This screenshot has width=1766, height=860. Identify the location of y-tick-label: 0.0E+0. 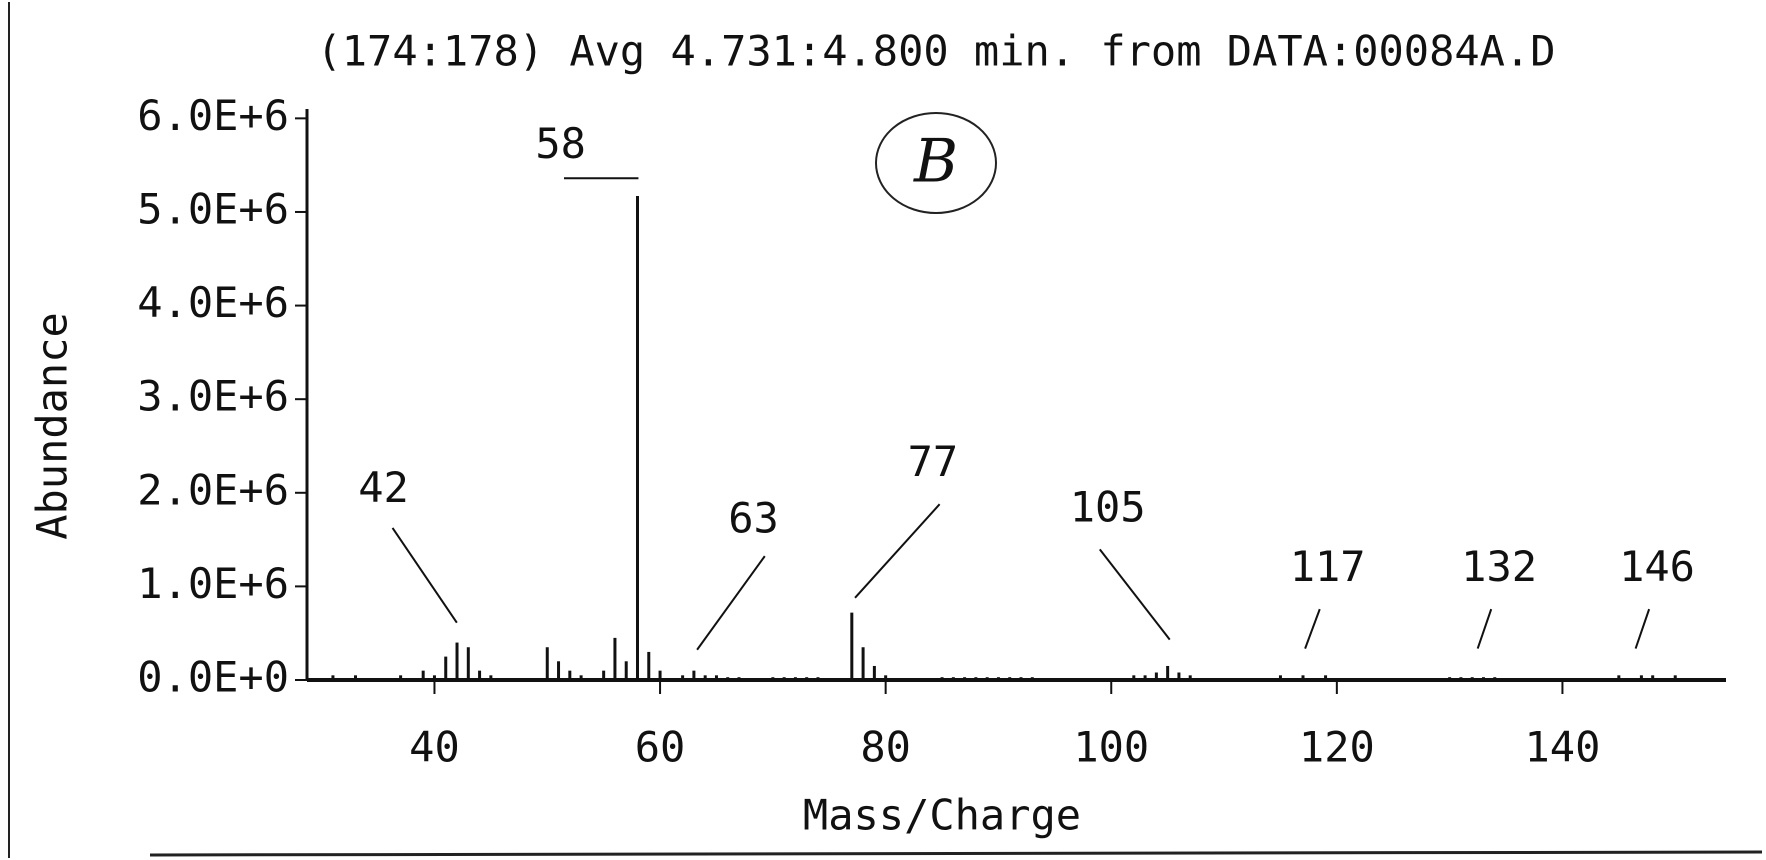
(213, 677).